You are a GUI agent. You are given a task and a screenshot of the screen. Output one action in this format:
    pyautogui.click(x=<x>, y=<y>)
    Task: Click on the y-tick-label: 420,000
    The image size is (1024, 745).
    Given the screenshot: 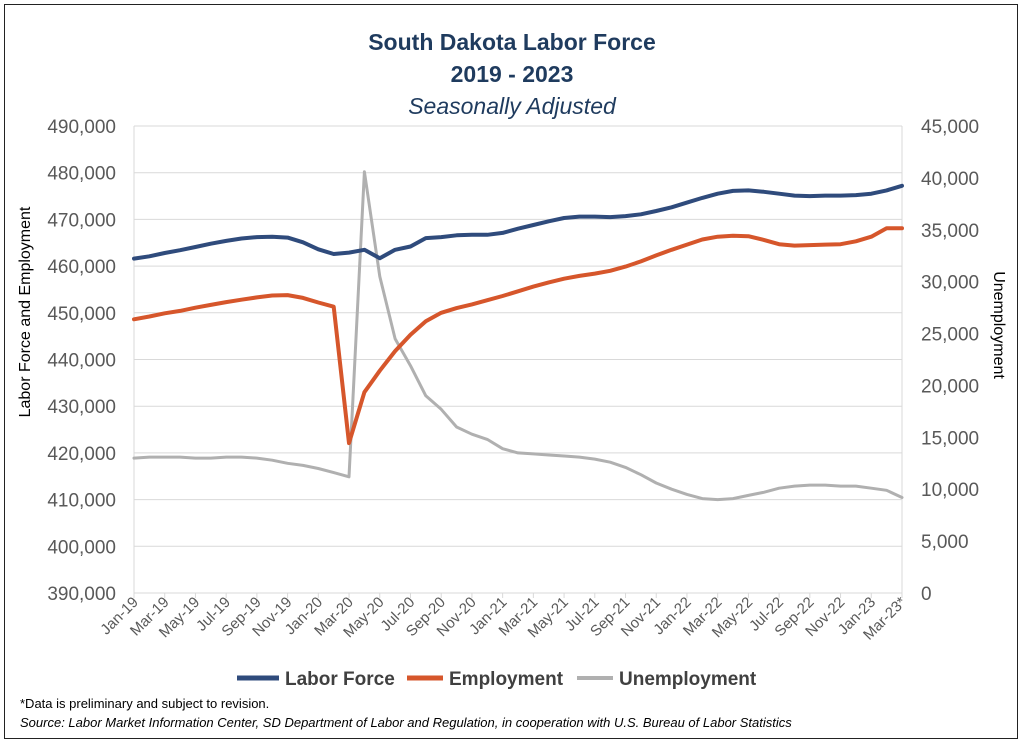 What is the action you would take?
    pyautogui.click(x=81, y=454)
    